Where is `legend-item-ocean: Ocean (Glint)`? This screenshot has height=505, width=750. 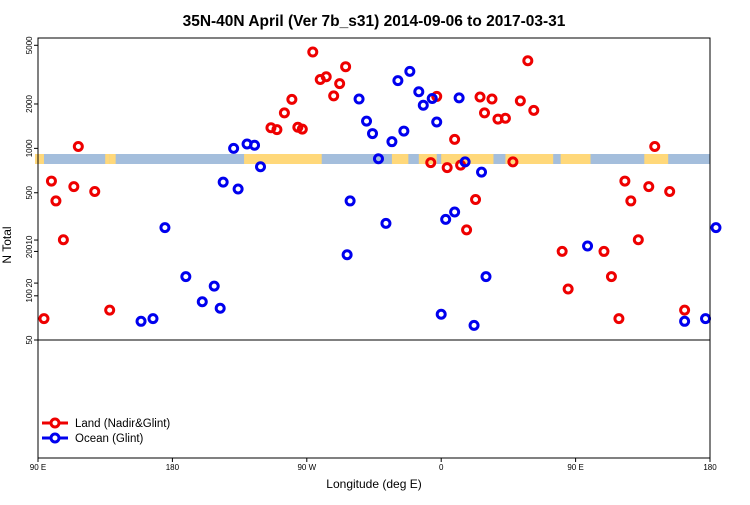 legend-item-ocean: Ocean (Glint) is located at coordinates (93, 438).